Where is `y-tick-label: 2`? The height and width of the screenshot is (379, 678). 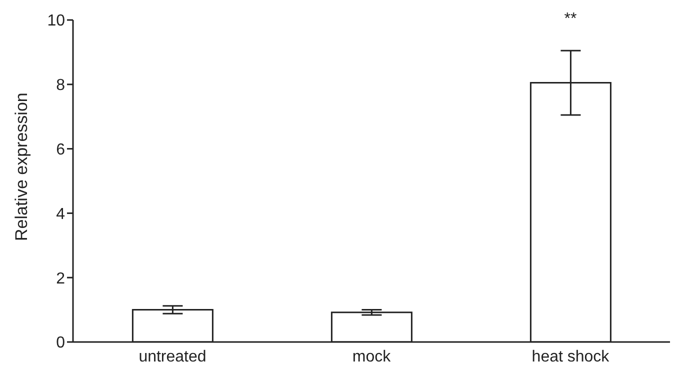 y-tick-label: 2 is located at coordinates (61, 279).